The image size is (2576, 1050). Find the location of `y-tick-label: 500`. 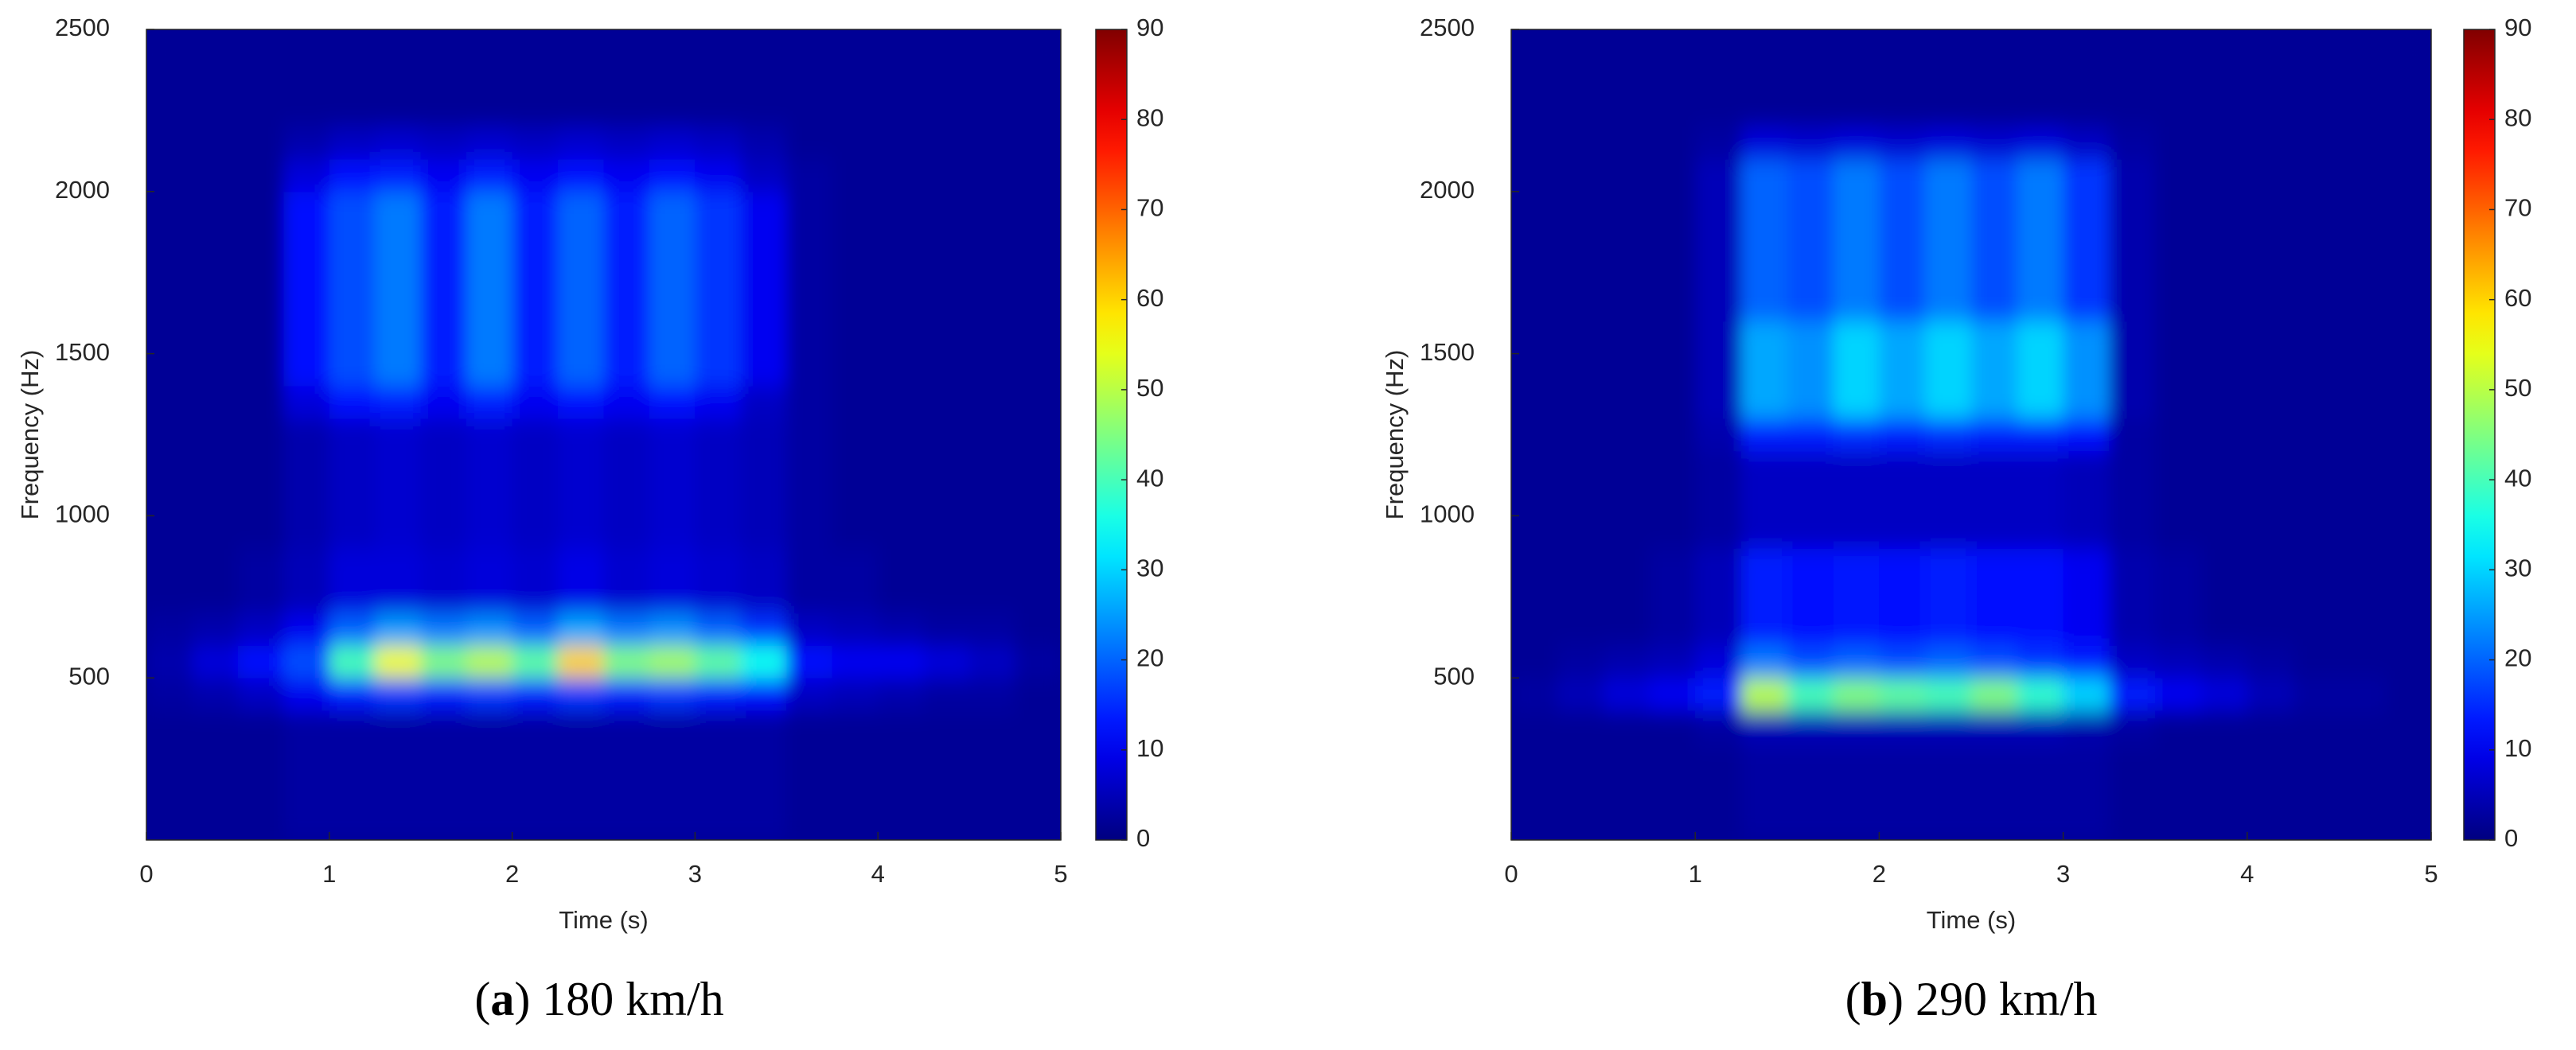

y-tick-label: 500 is located at coordinates (89, 676).